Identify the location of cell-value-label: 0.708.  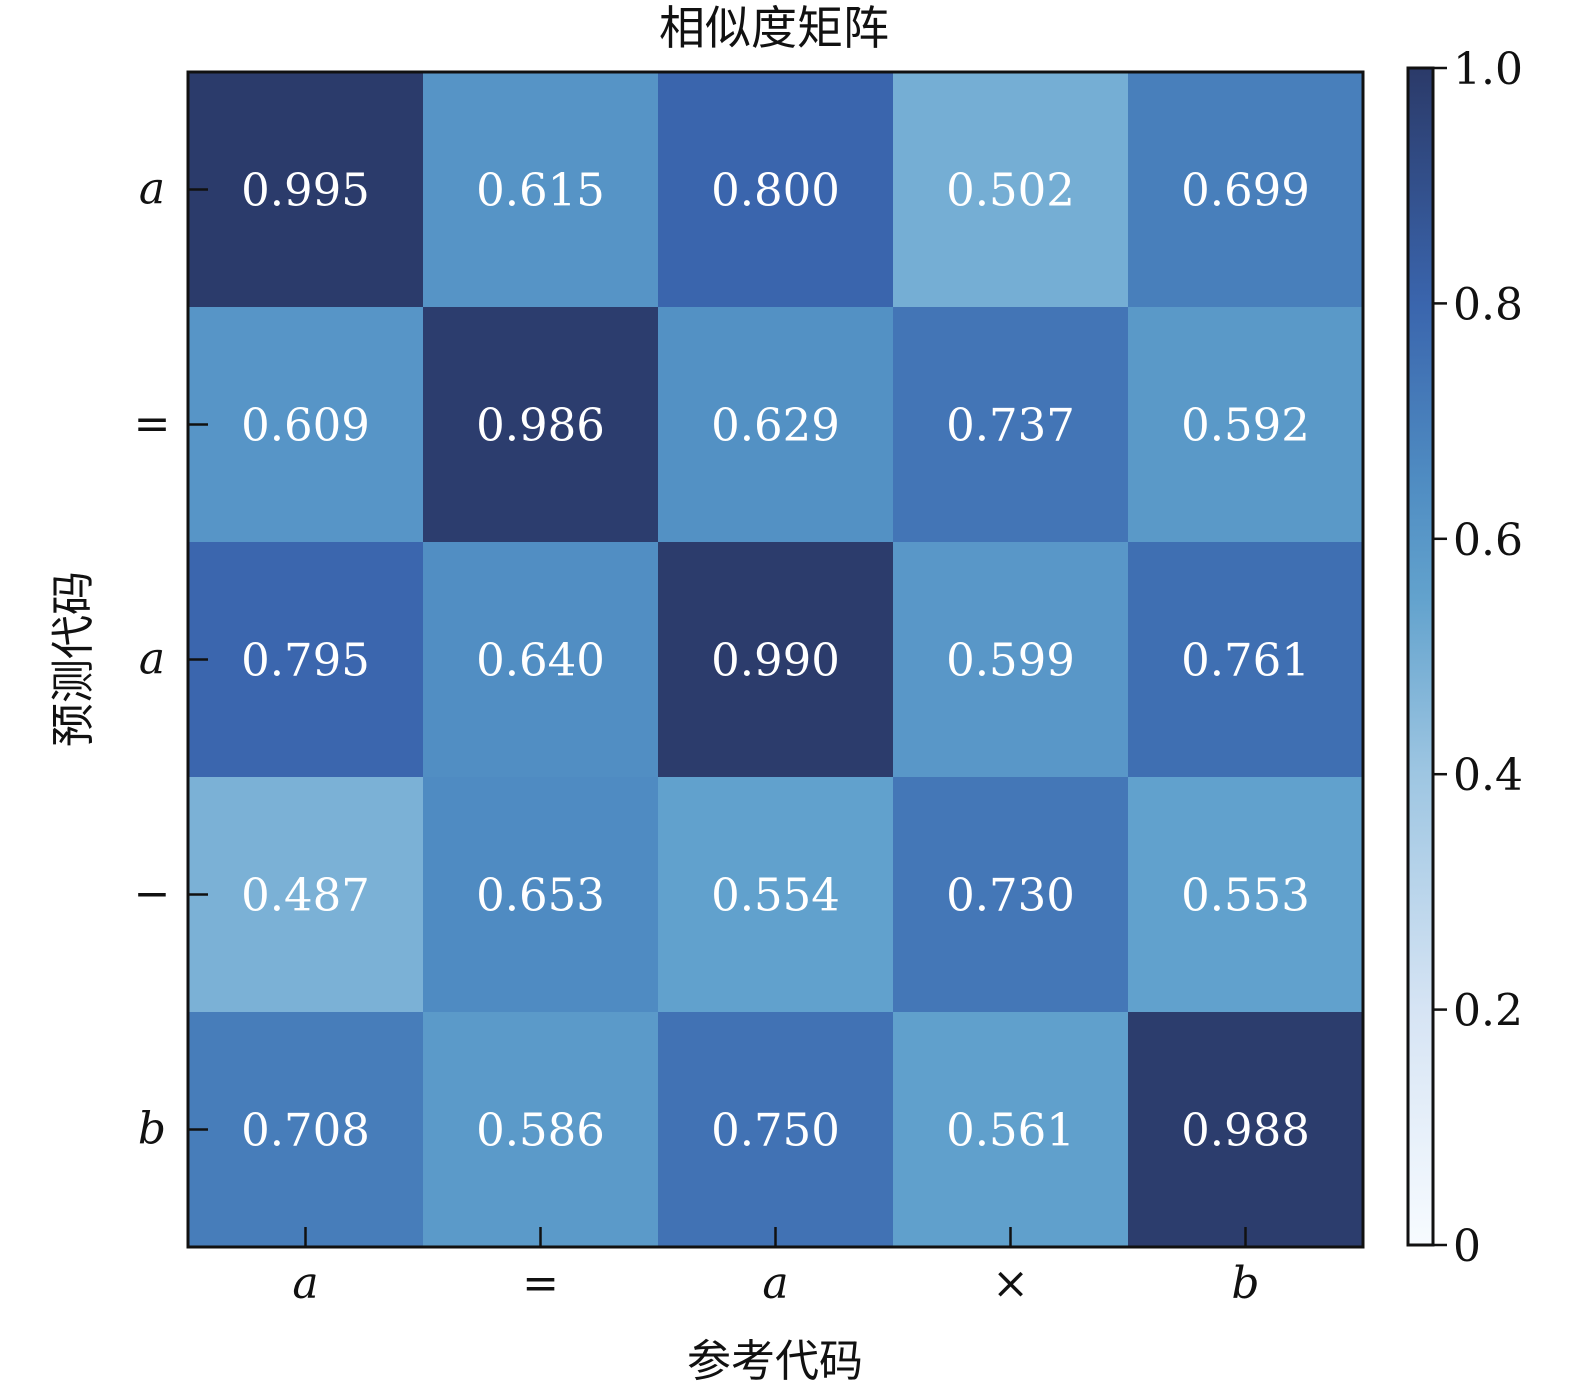
(305, 1130).